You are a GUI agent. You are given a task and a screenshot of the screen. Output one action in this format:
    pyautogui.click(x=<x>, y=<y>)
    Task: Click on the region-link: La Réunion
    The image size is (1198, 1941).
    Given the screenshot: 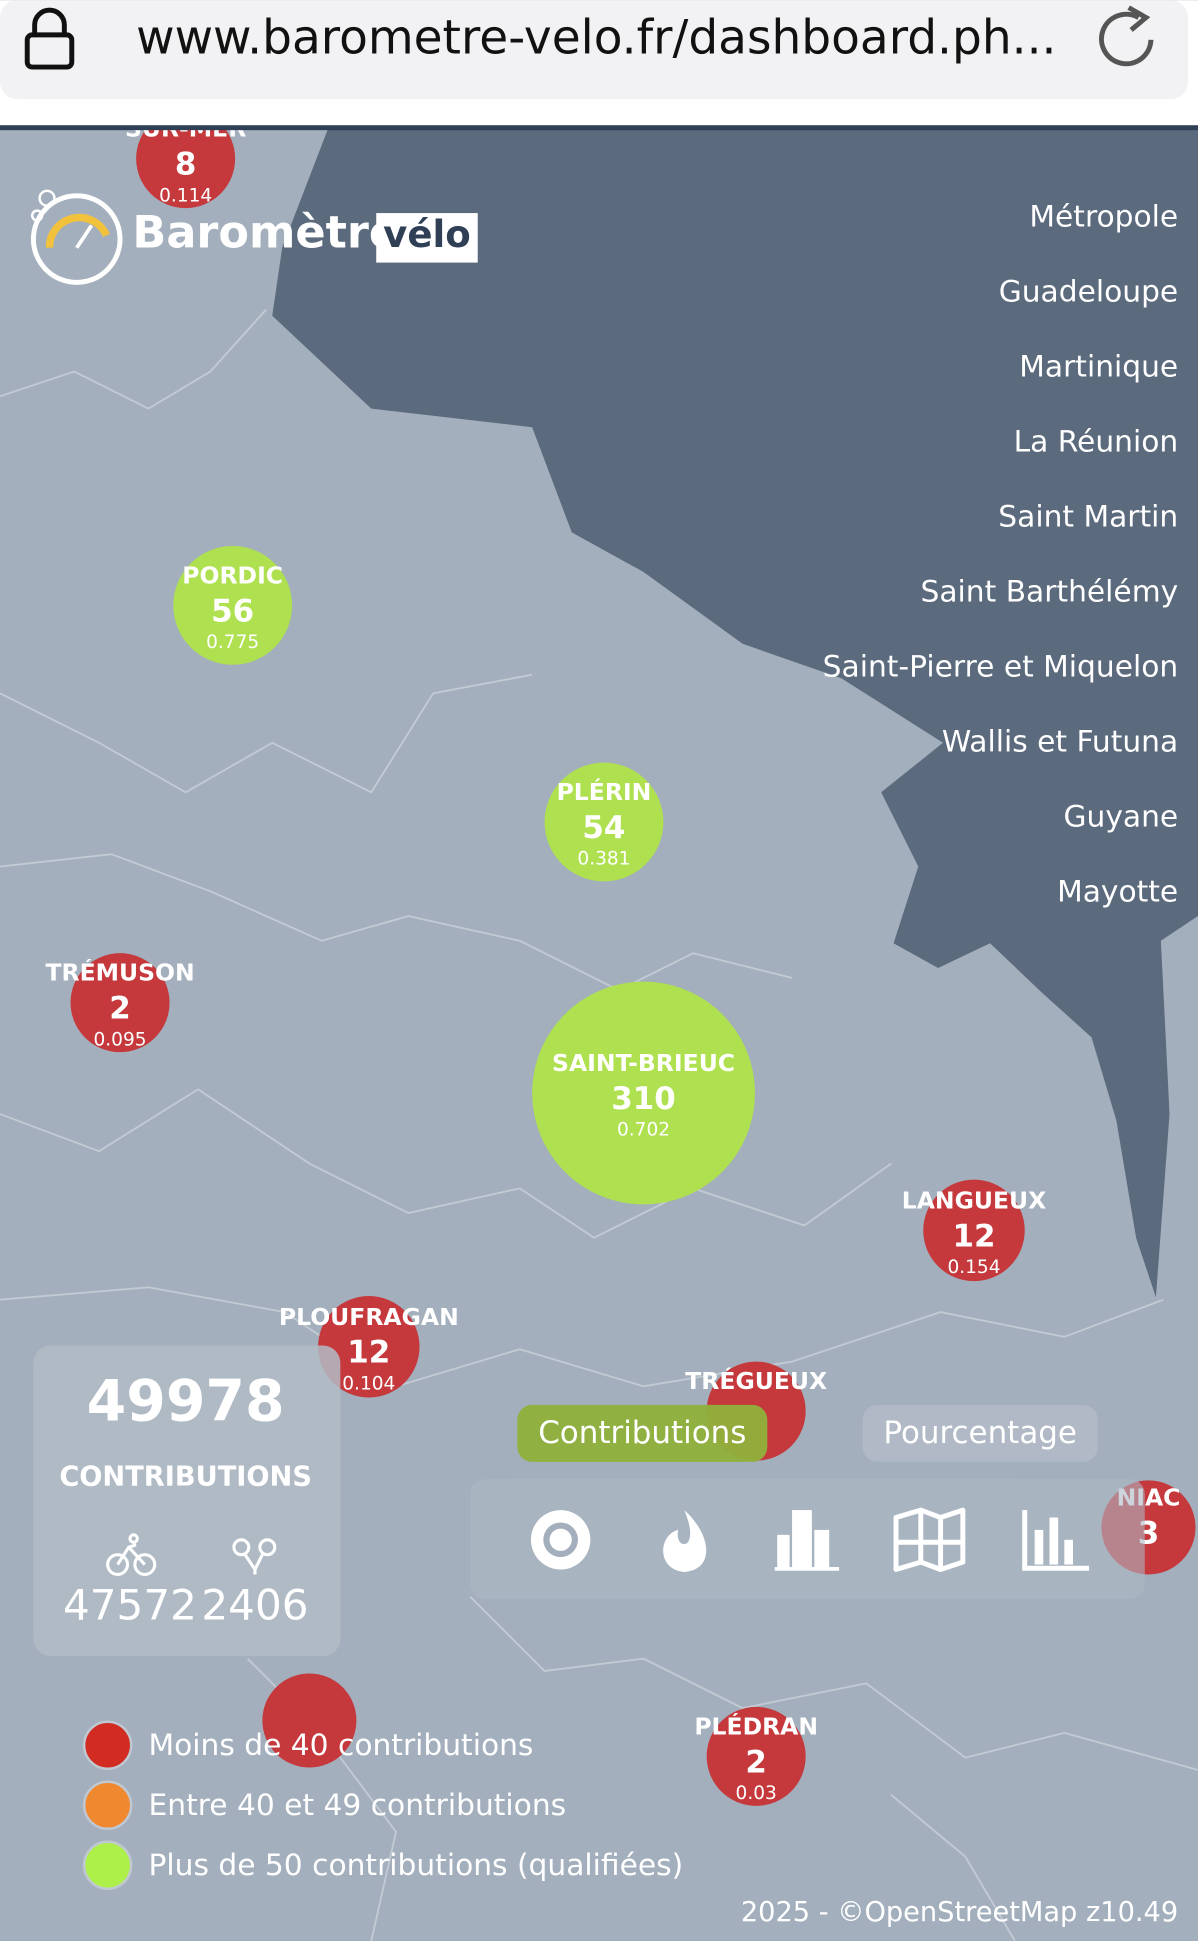 What is the action you would take?
    pyautogui.click(x=1096, y=442)
    